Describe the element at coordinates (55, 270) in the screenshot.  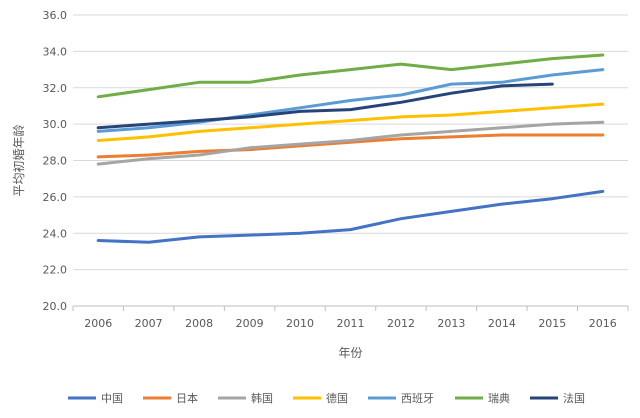
I see `y-tick-label: 22.0` at that location.